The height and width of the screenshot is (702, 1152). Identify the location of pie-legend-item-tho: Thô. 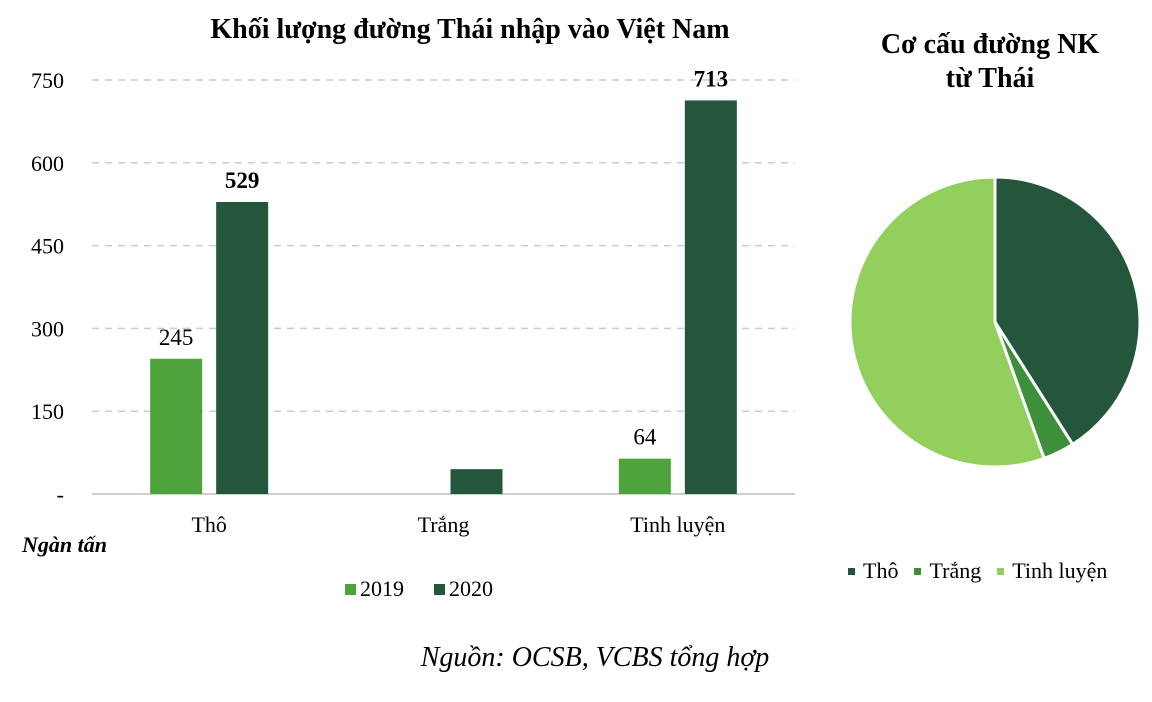
(873, 571).